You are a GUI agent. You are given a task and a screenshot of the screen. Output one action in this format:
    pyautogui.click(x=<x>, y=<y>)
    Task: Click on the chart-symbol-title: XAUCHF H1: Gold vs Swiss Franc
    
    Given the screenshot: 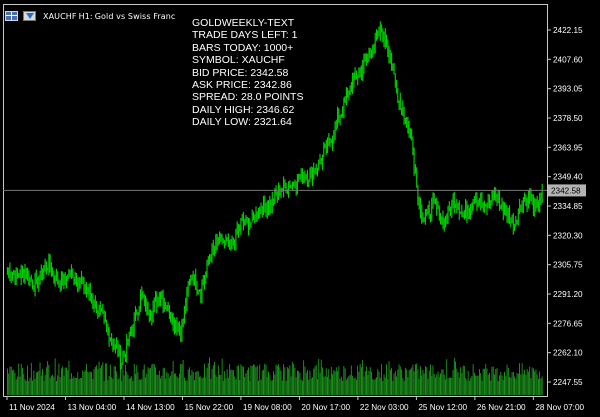 What is the action you would take?
    pyautogui.click(x=90, y=16)
    